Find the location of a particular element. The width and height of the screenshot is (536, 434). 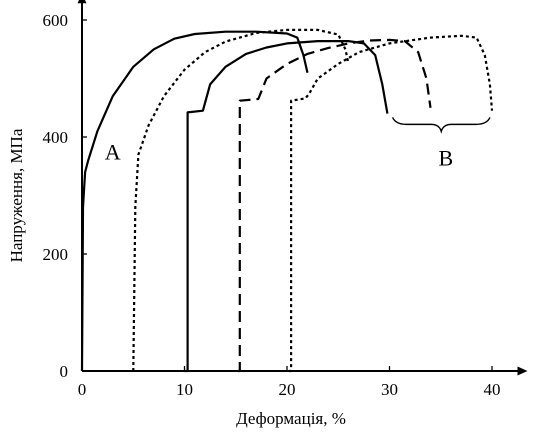

y-tick-label: 0 is located at coordinates (64, 371).